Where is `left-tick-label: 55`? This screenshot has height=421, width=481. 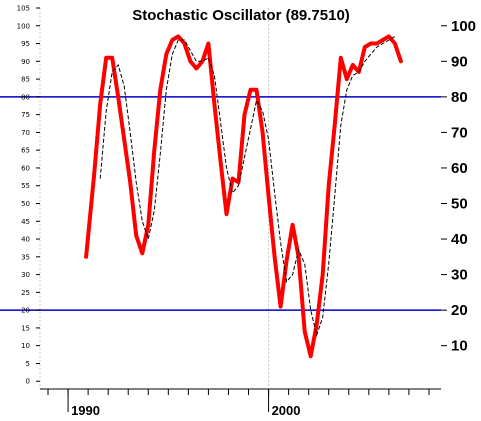
left-tick-label: 55 is located at coordinates (25, 186).